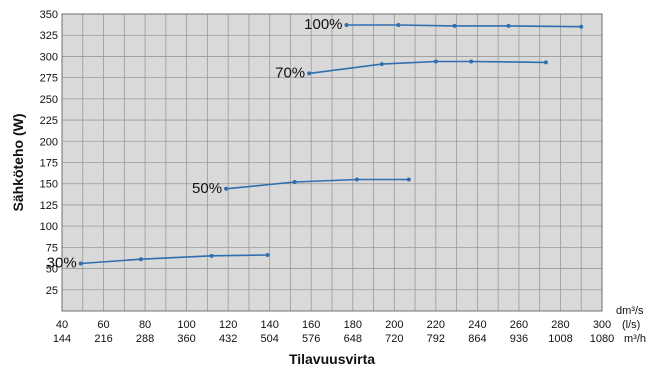 The height and width of the screenshot is (369, 654). I want to click on x-unit-ls: (l/s), so click(631, 325).